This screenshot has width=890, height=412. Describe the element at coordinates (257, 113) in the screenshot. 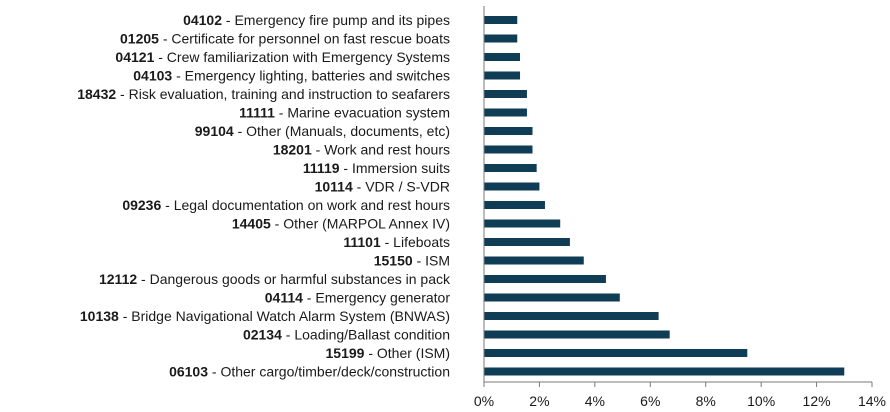

I see `category-code: 11111` at that location.